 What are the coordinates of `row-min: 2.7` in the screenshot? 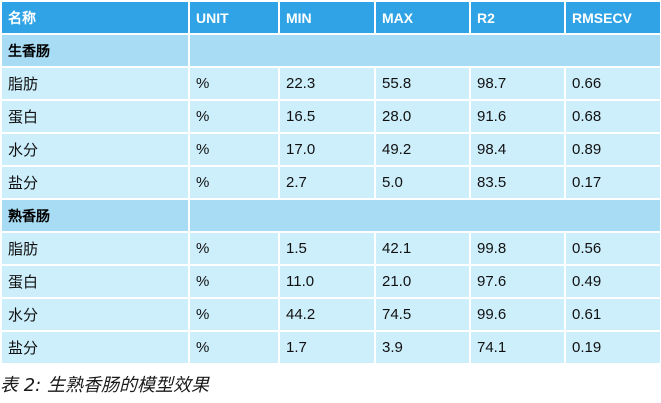 It's located at (327, 182).